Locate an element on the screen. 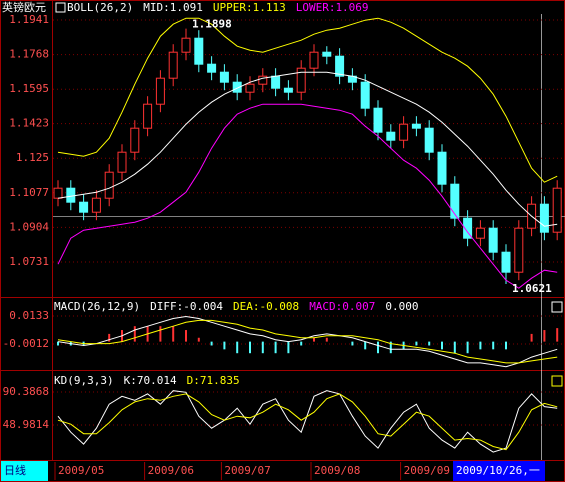  y-tick-label: -0.0012 is located at coordinates (26, 343).